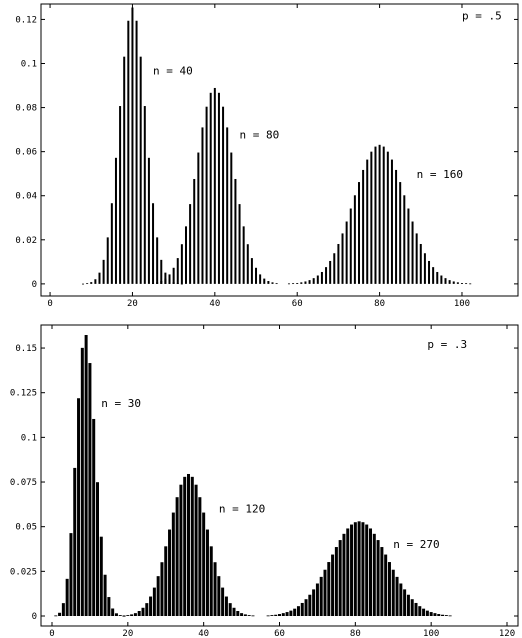 The image size is (522, 638). What do you see at coordinates (29, 438) in the screenshot?
I see `y-tick-label: 0.1` at bounding box center [29, 438].